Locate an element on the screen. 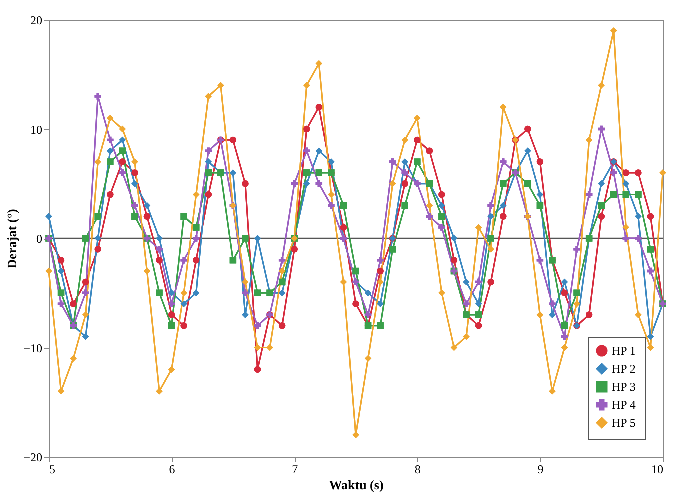 Image resolution: width=681 pixels, height=496 pixels. legend-label: HP 3 is located at coordinates (624, 387).